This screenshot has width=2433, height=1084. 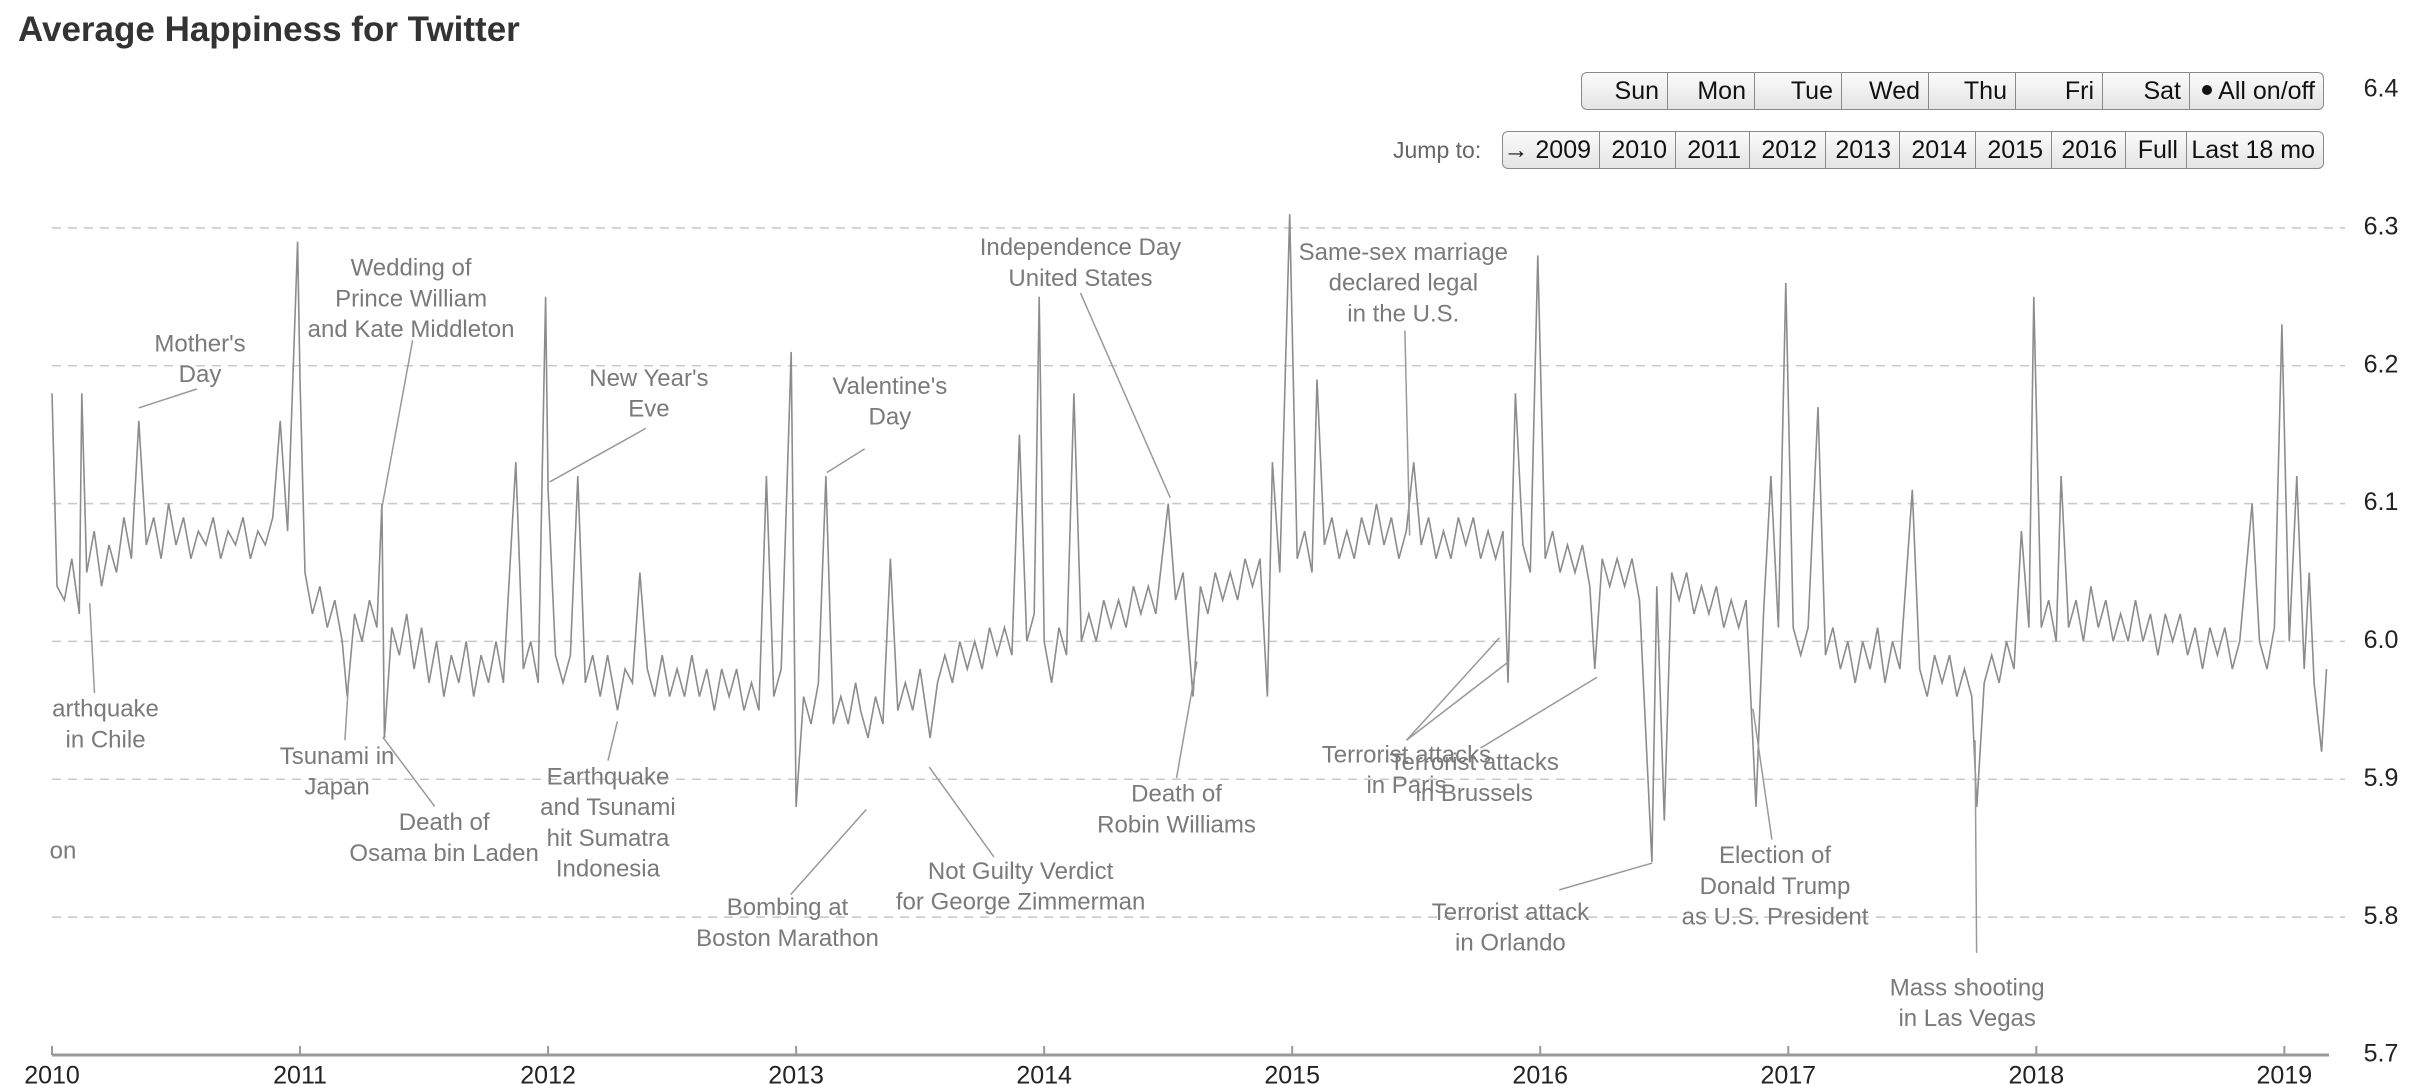 What do you see at coordinates (648, 378) in the screenshot?
I see `annotation: New Year's` at bounding box center [648, 378].